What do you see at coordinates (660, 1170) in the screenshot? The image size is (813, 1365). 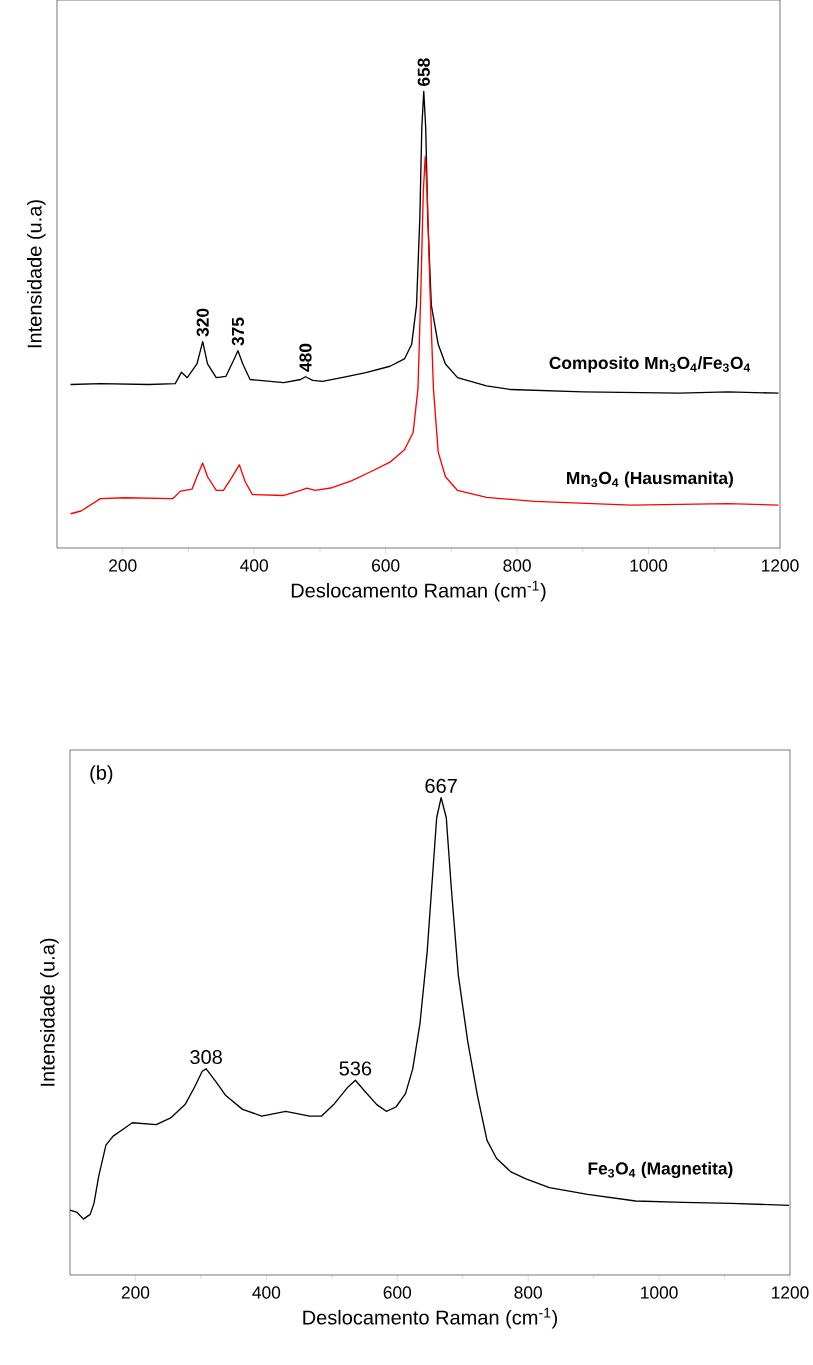 I see `series-label: Fe$_{3}$O$_{4}$ (Magnetita)` at bounding box center [660, 1170].